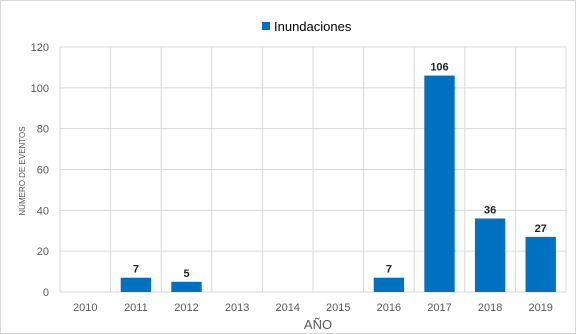 Image resolution: width=576 pixels, height=334 pixels. Describe the element at coordinates (266, 26) in the screenshot. I see `legend-swatch` at that location.